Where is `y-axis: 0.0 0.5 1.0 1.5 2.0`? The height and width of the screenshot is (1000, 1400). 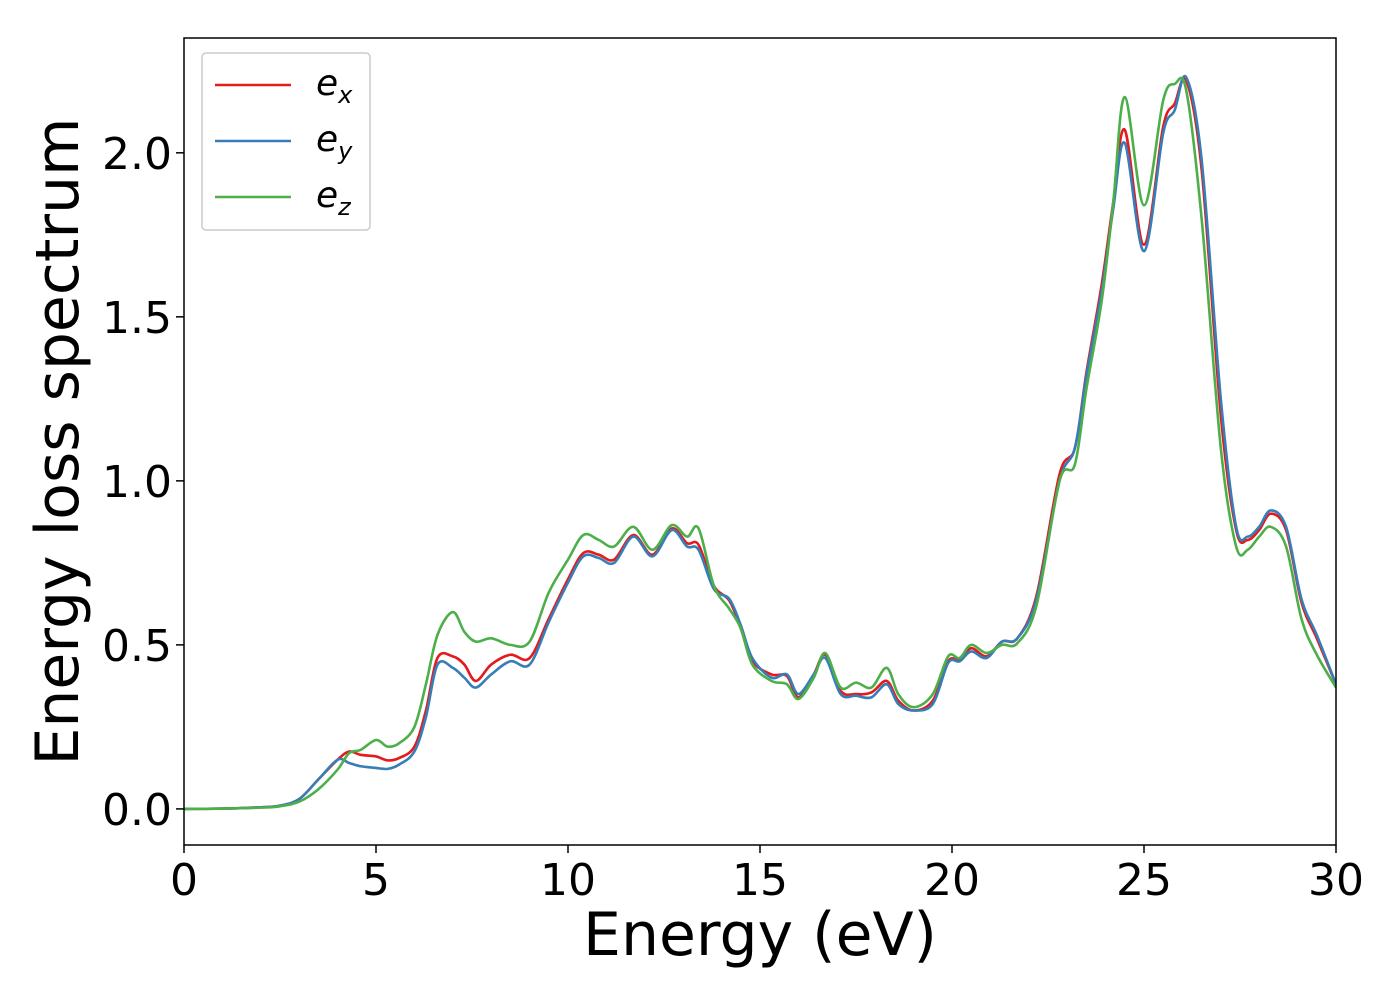 y-axis: 0.0 0.5 1.0 1.5 2.0 is located at coordinates (143, 482).